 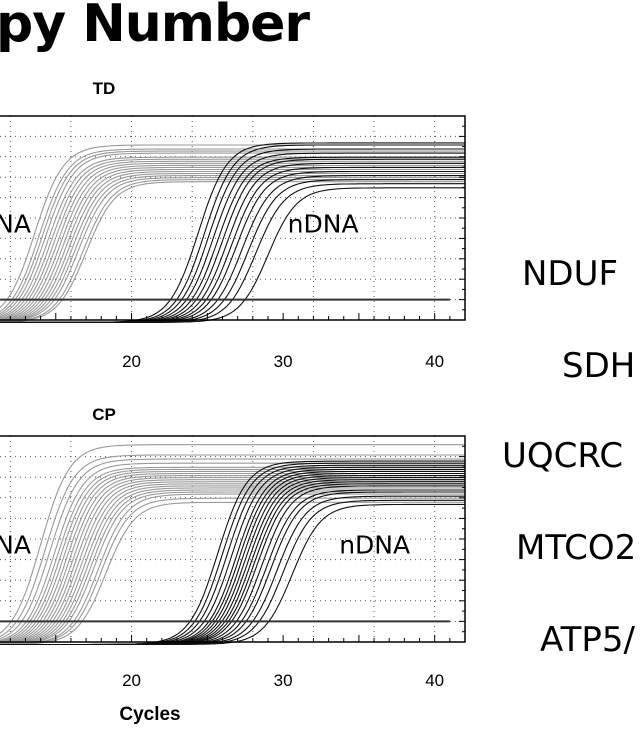 I want to click on chart-0-x-tick-label: 30, so click(x=283, y=361).